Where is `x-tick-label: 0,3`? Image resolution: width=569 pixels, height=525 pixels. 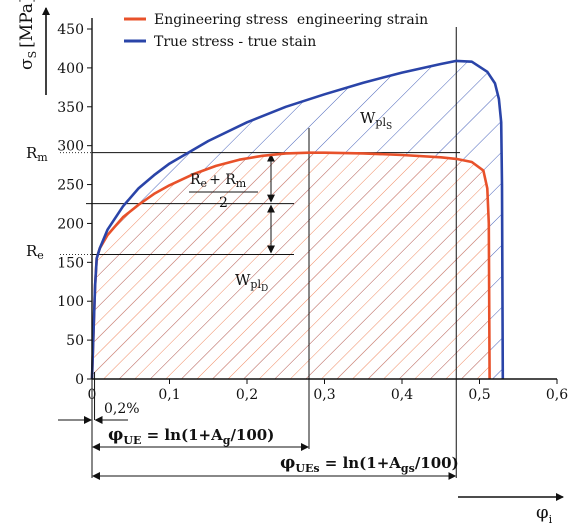 x-tick-label: 0,3 is located at coordinates (324, 395).